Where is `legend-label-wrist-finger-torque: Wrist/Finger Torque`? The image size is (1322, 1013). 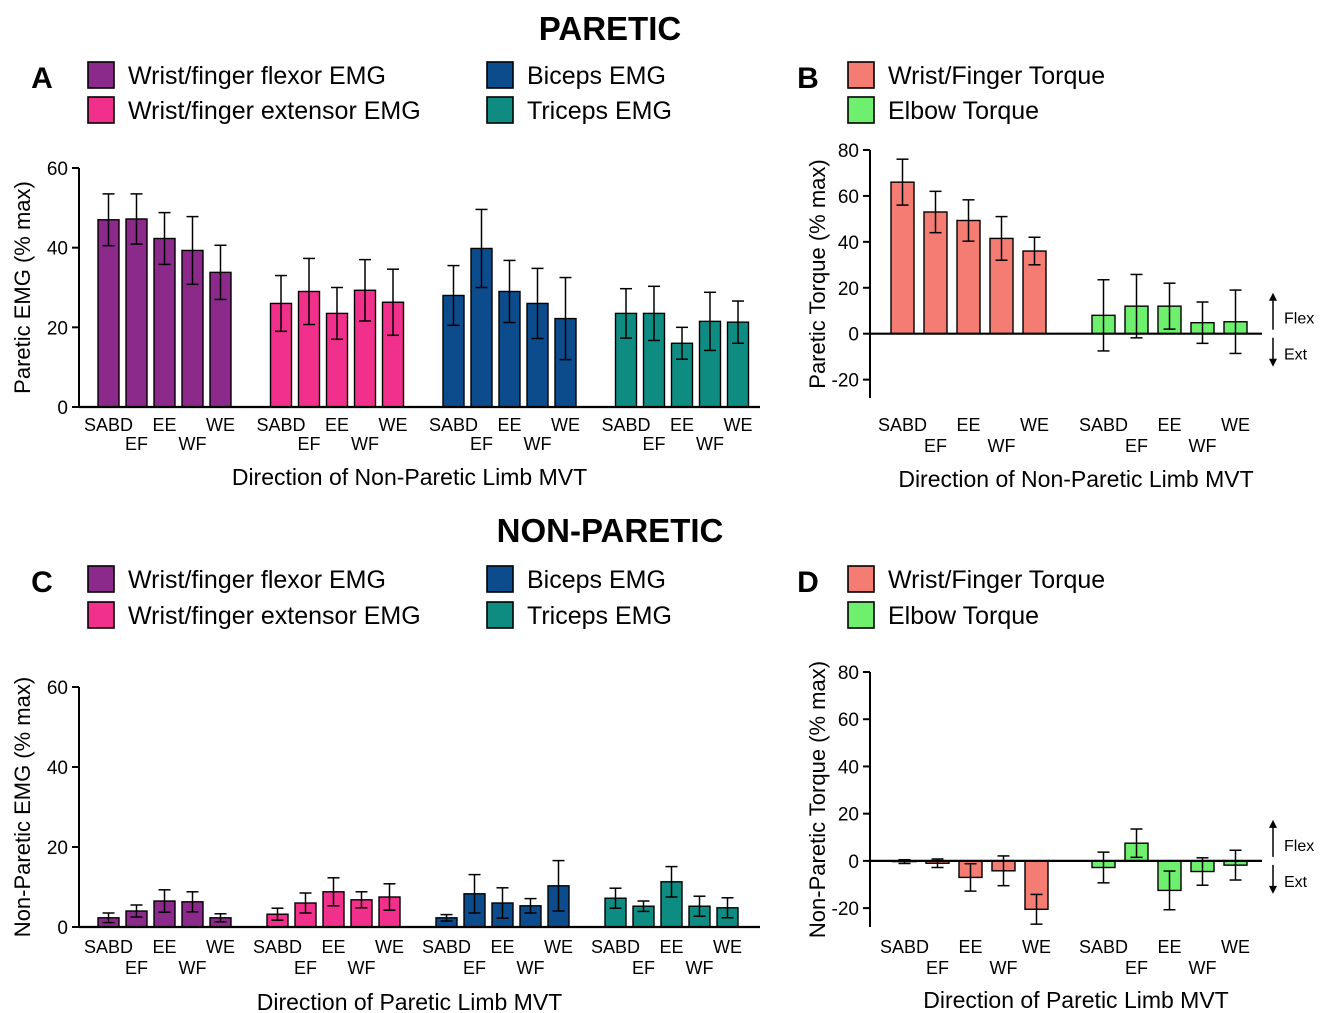 legend-label-wrist-finger-torque: Wrist/Finger Torque is located at coordinates (996, 580).